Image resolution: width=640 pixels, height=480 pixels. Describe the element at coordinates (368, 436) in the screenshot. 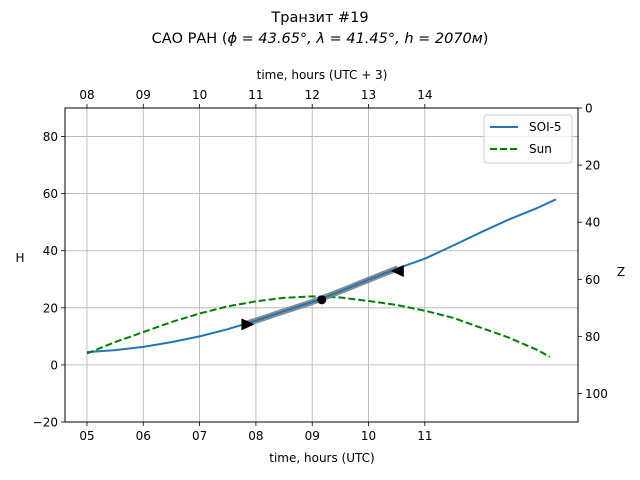

I see `x-tick-label: 10` at that location.